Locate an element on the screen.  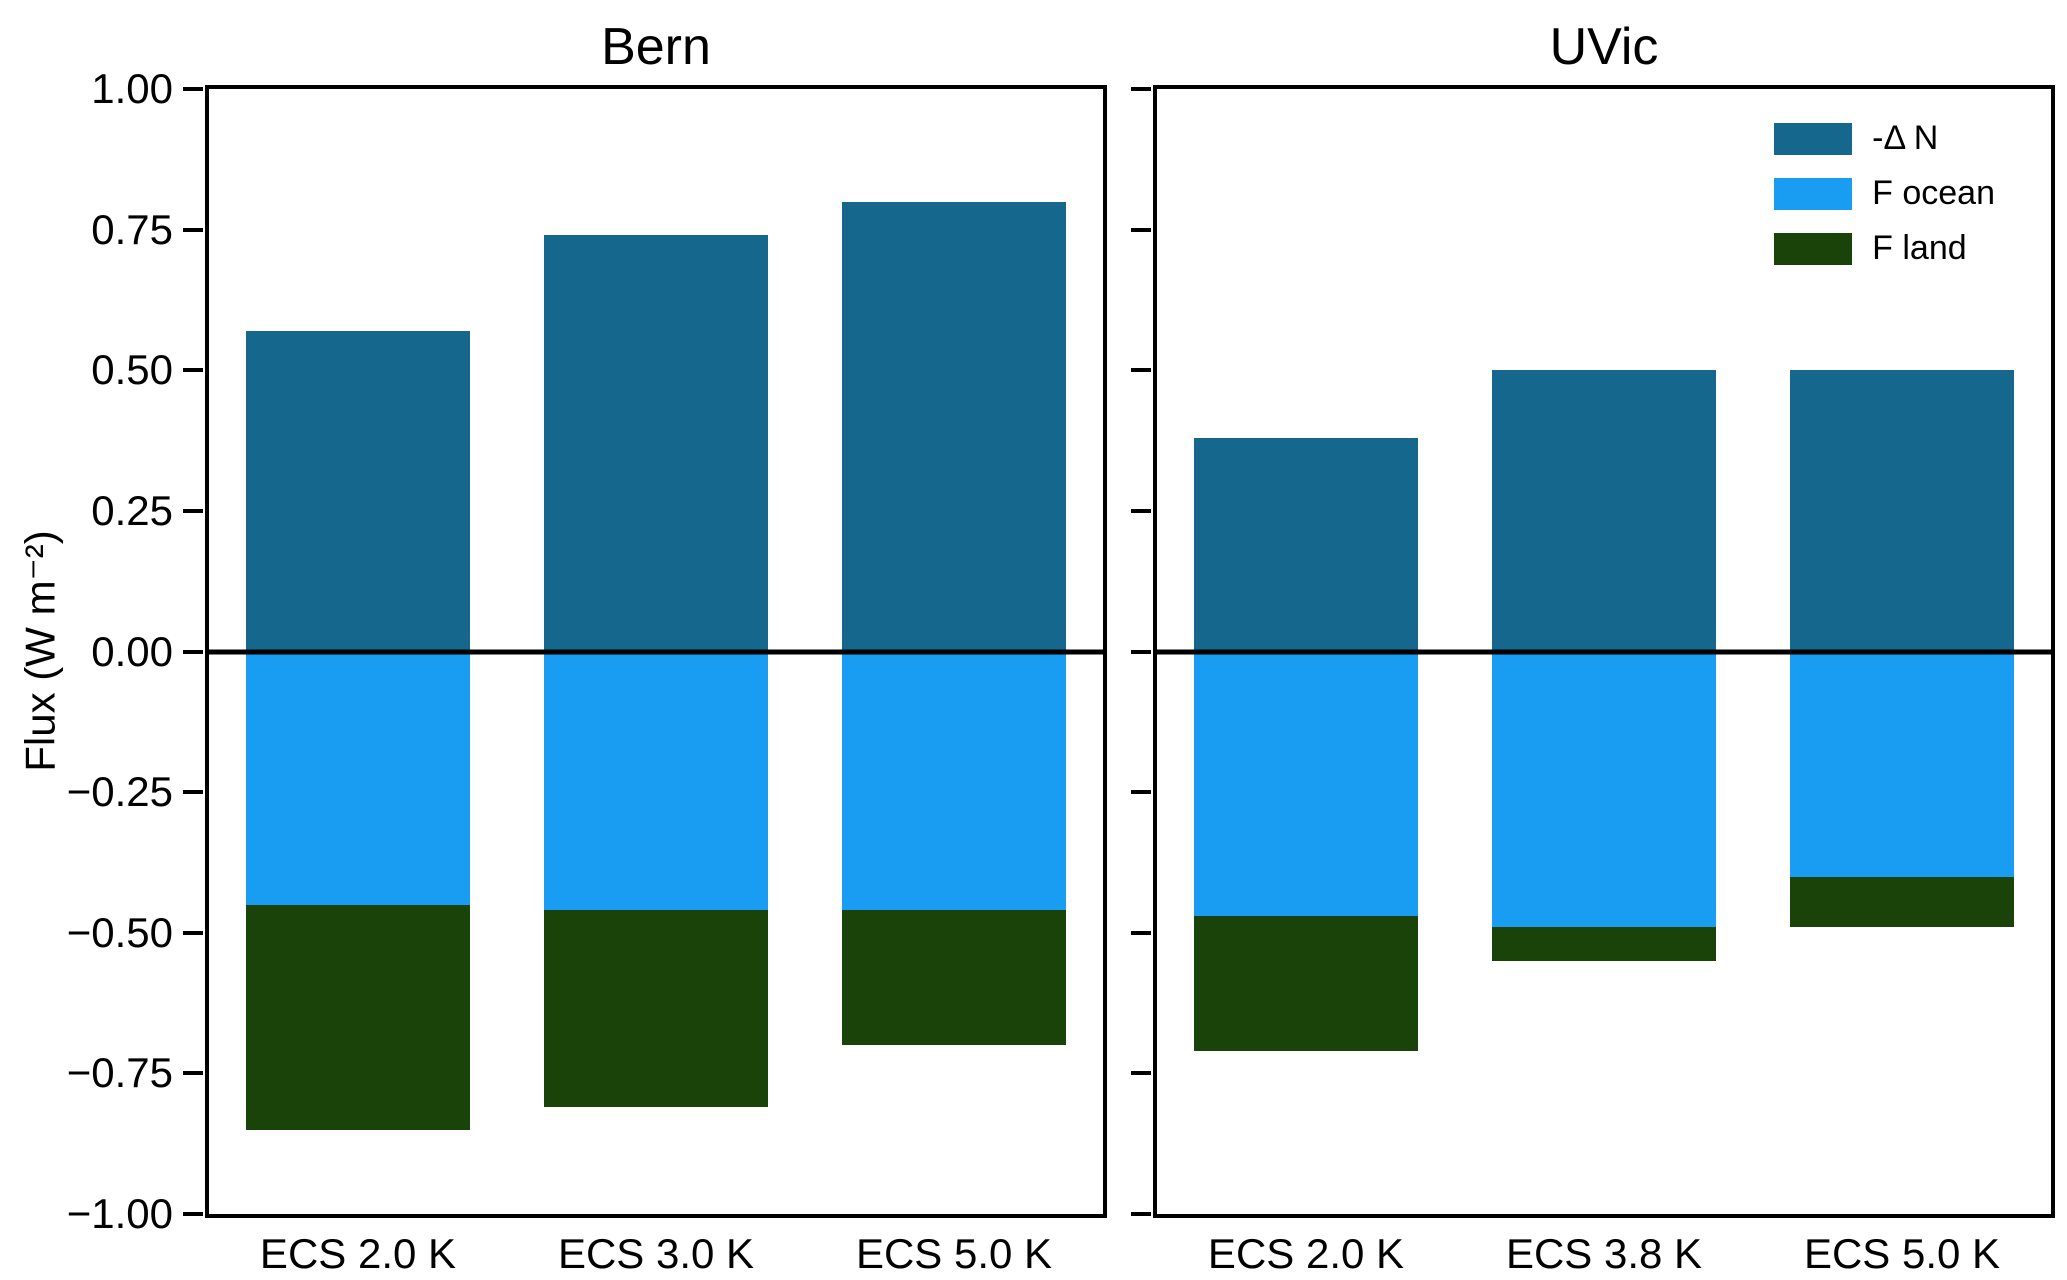
y-axis-label: Flux (W m⁻²) is located at coordinates (40, 651).